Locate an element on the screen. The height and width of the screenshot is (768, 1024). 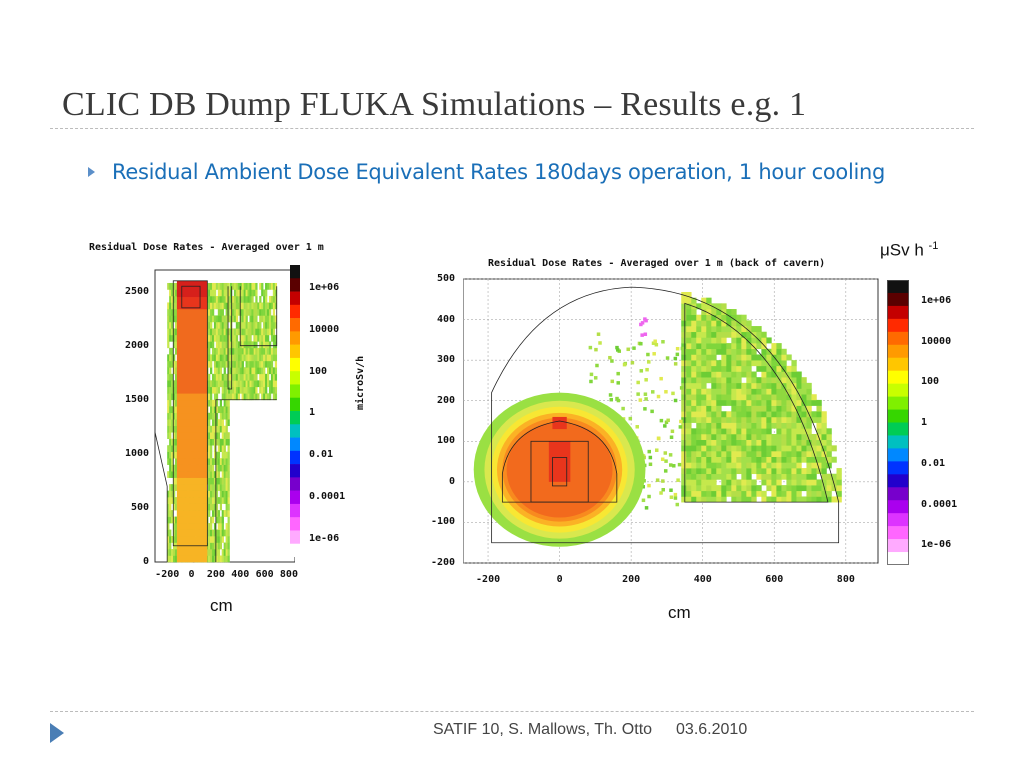
right-hot-spot is located at coordinates (559, 469).